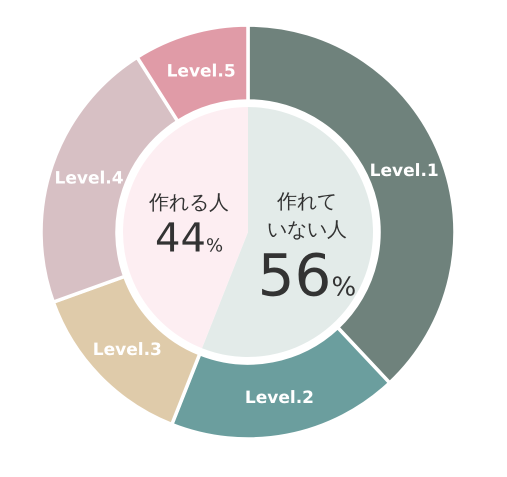  I want to click on data-label: 44%, so click(189, 239).